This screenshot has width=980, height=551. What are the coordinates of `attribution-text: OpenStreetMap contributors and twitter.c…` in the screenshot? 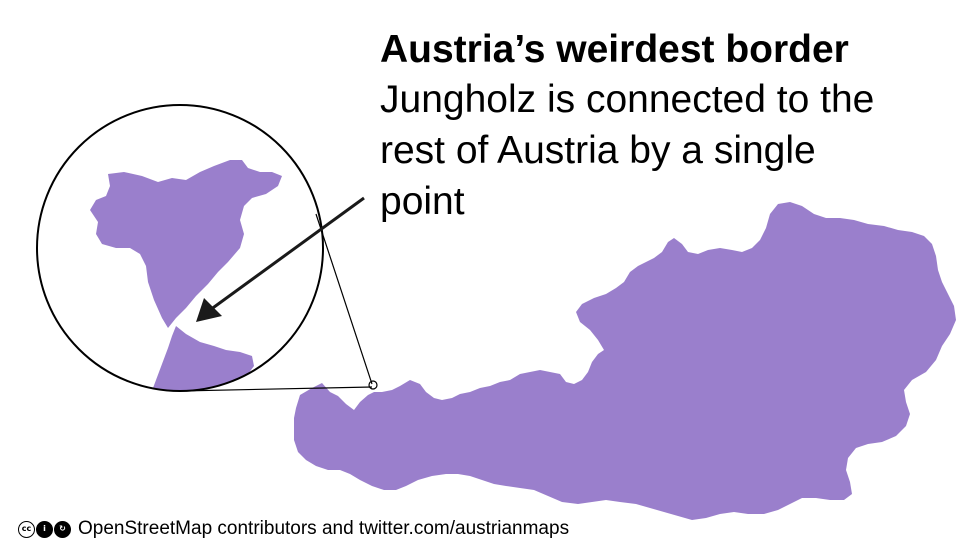 It's located at (324, 528).